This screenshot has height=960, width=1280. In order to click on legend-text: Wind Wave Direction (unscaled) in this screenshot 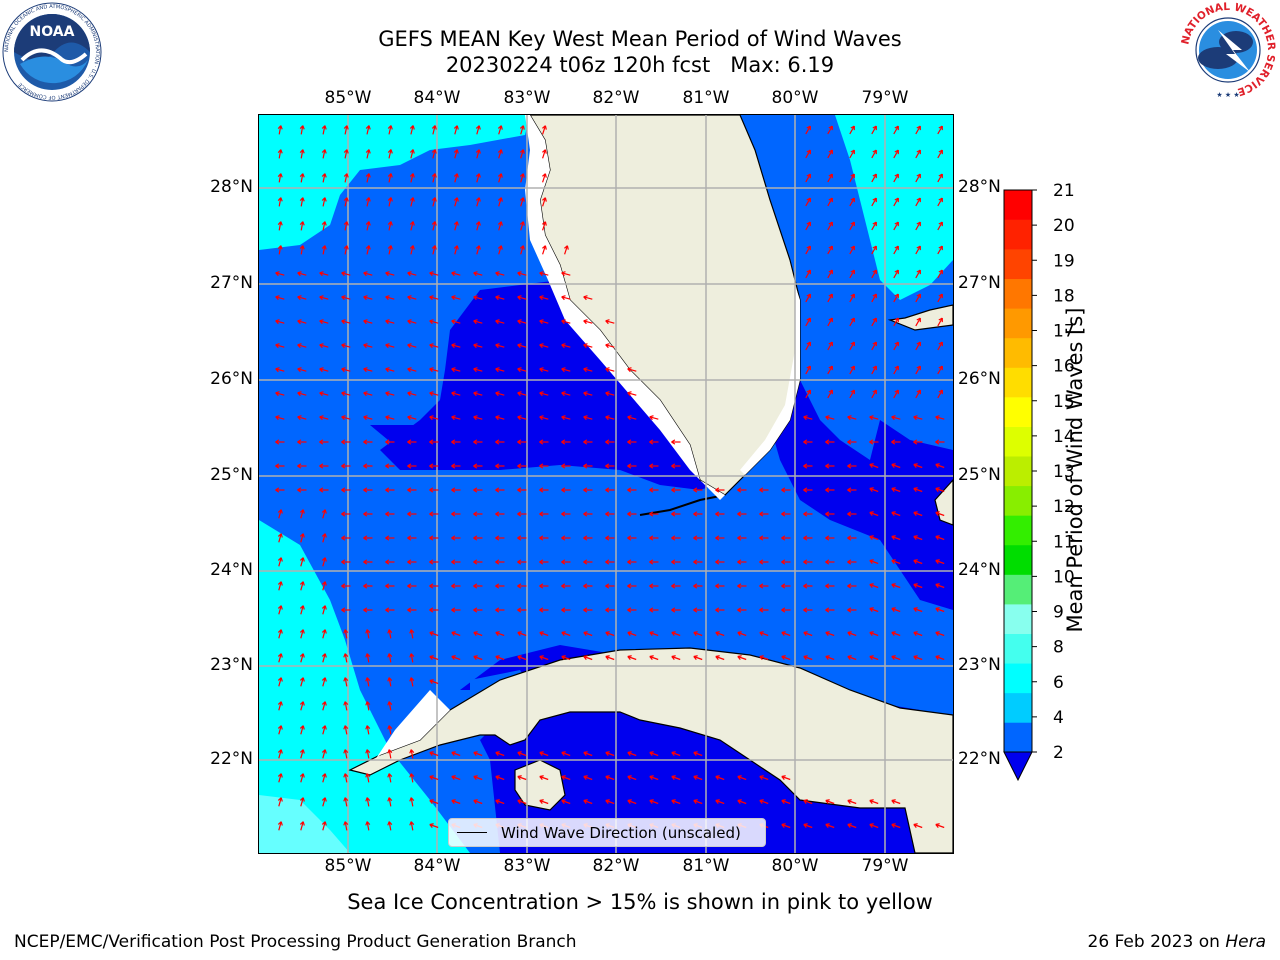, I will do `click(621, 833)`.